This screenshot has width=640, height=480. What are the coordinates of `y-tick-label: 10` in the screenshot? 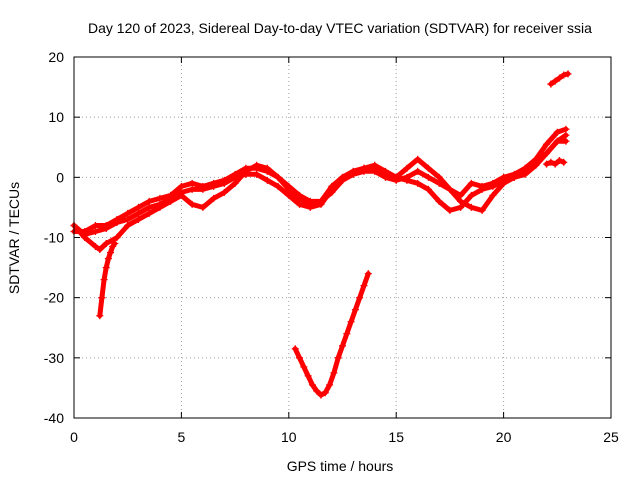 It's located at (56, 117).